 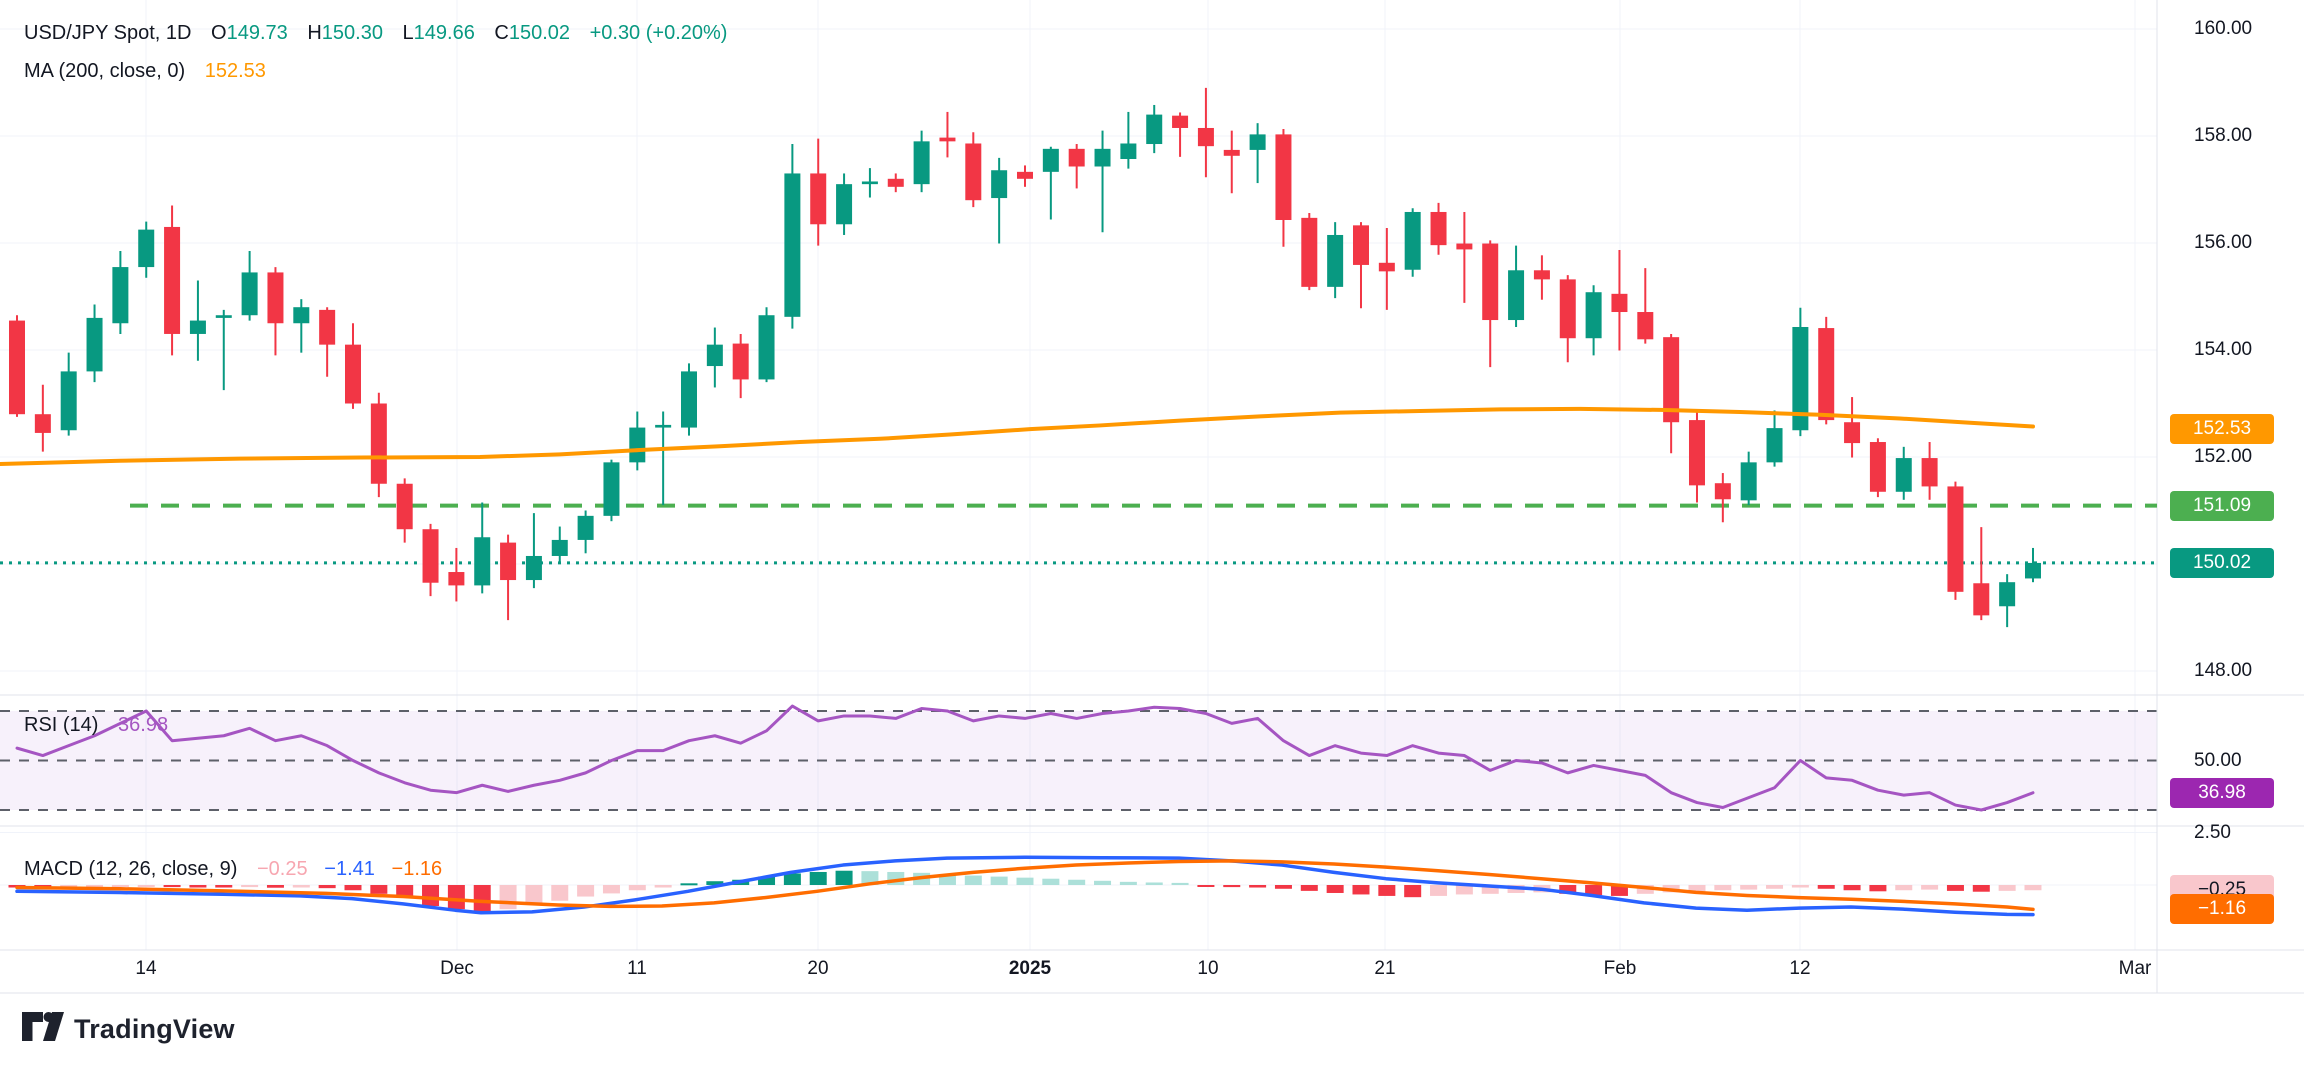 I want to click on time-tick-label: Dec, so click(x=457, y=968).